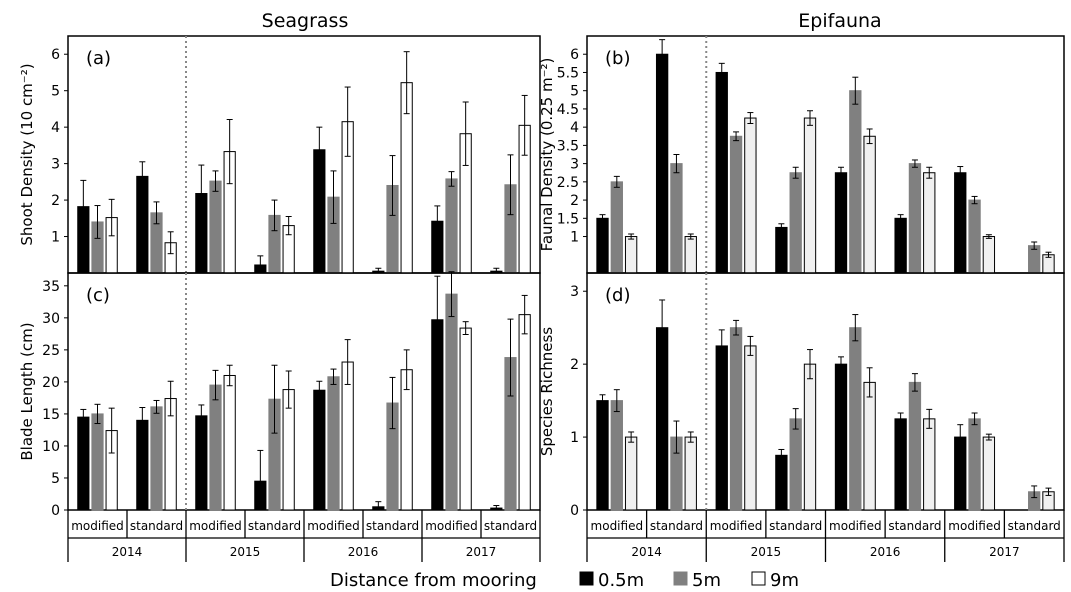  Describe the element at coordinates (51, 319) in the screenshot. I see `y-tick-label: 30` at that location.